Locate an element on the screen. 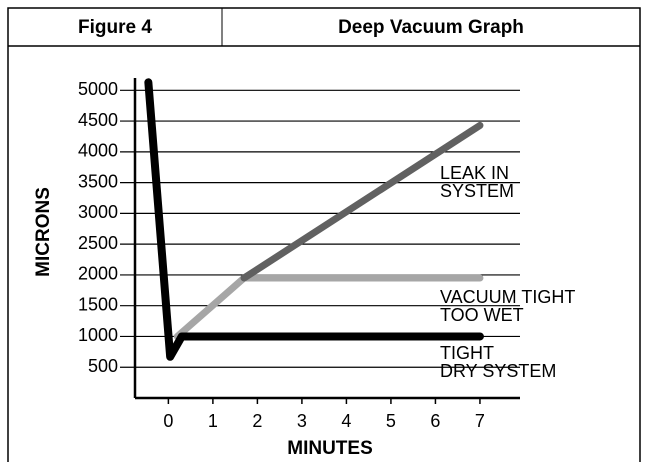 Image resolution: width=647 pixels, height=462 pixels. y-tick-label: 4500 is located at coordinates (98, 120).